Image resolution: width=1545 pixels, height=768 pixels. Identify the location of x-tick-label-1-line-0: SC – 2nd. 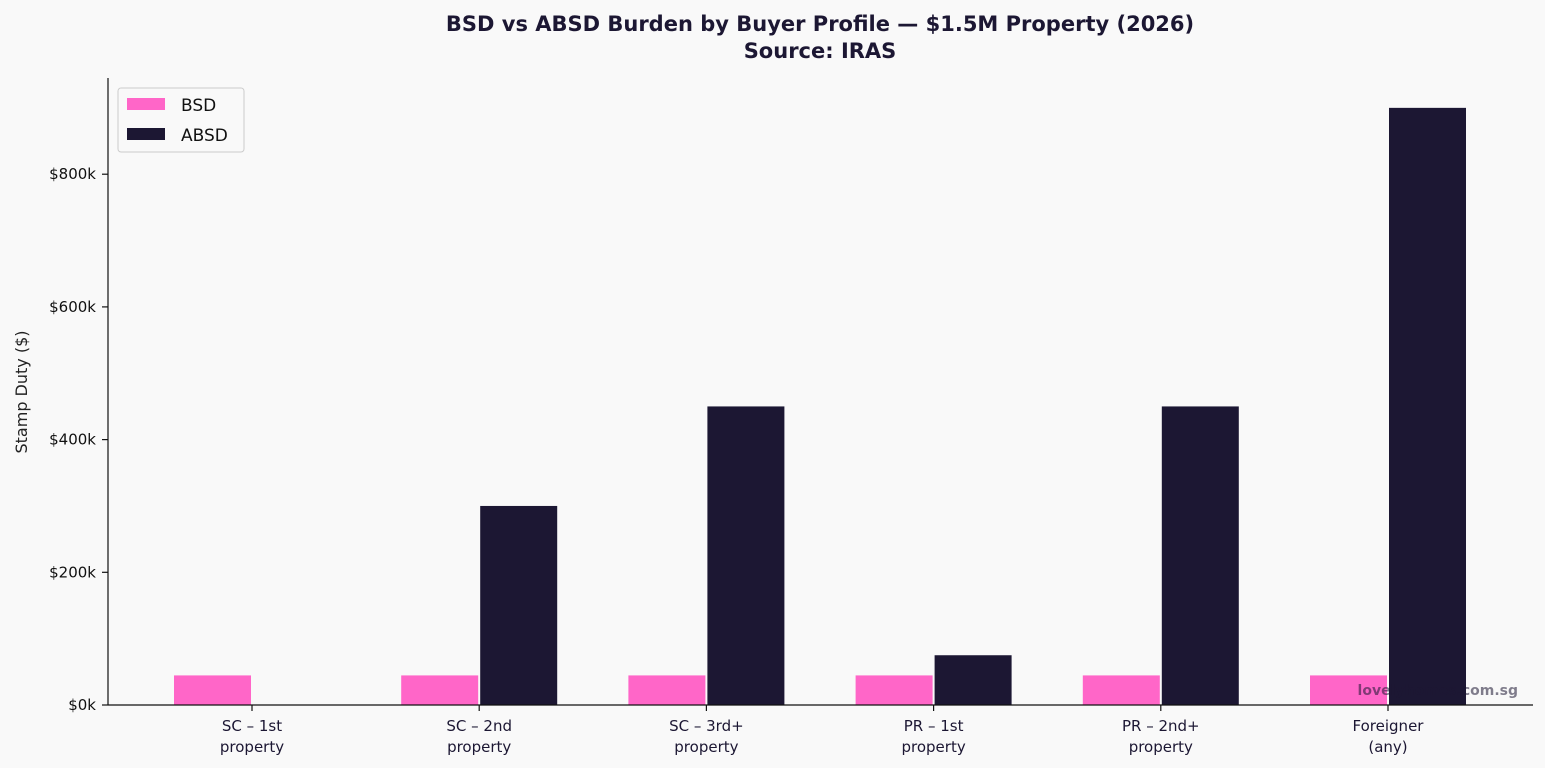
(479, 726).